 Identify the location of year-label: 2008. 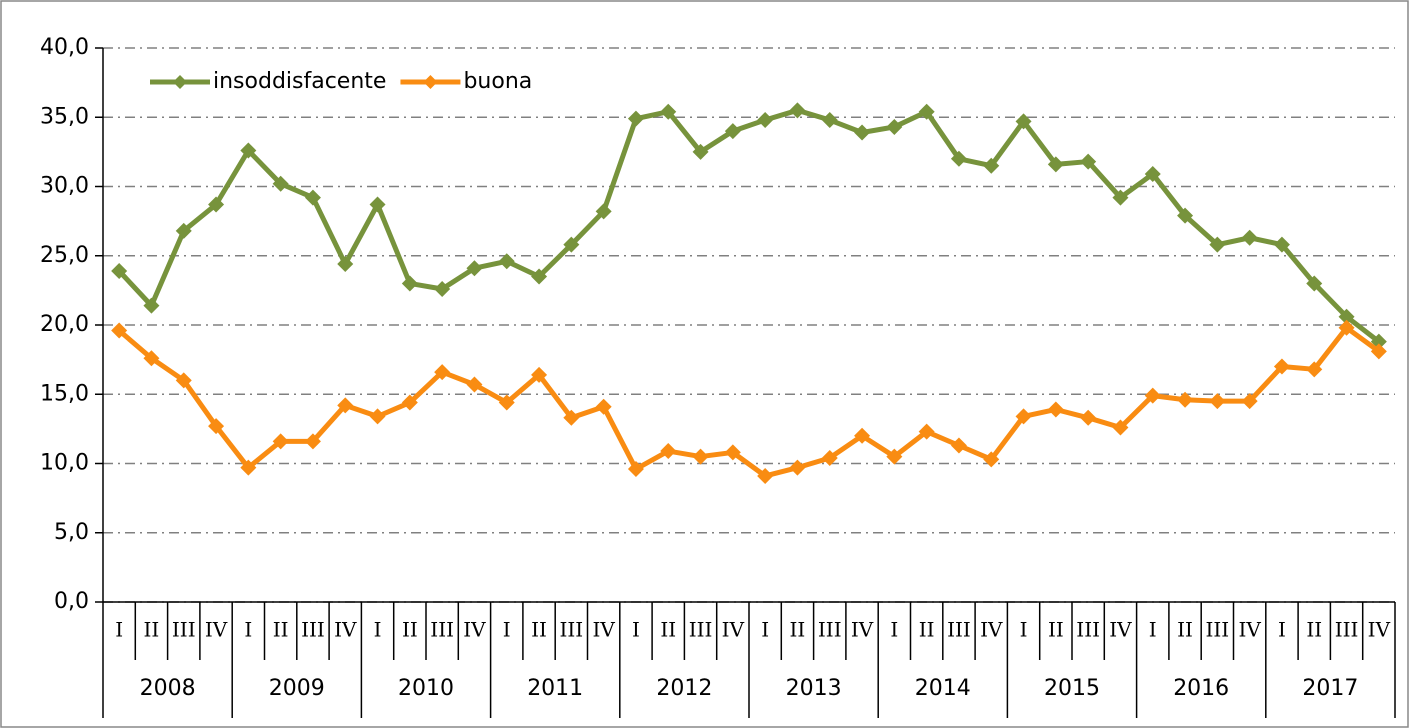
(168, 688).